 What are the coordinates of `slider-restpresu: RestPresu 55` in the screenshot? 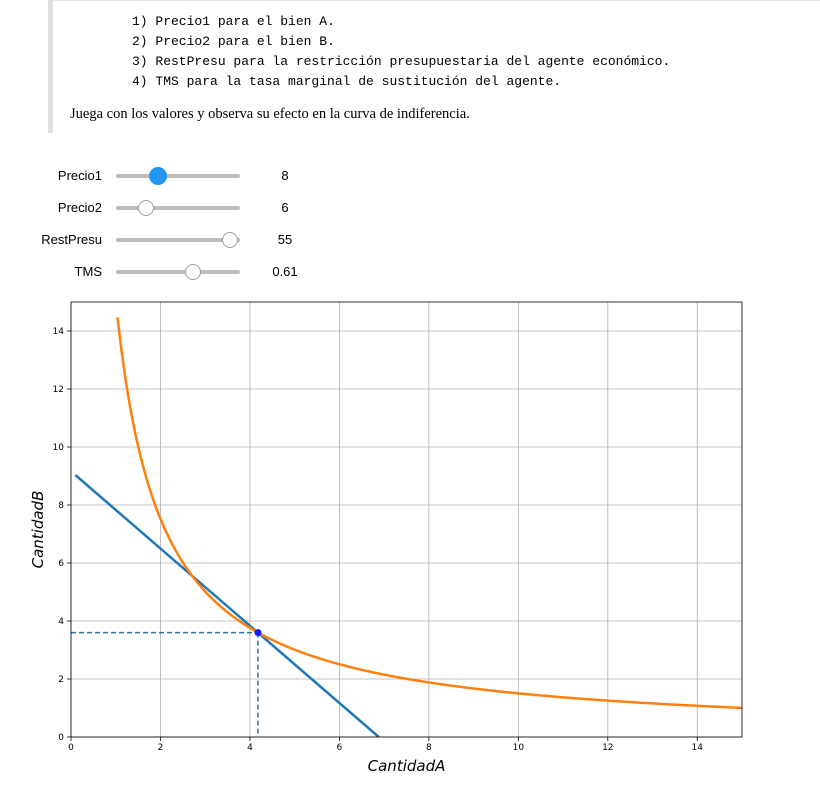 It's located at (160, 240).